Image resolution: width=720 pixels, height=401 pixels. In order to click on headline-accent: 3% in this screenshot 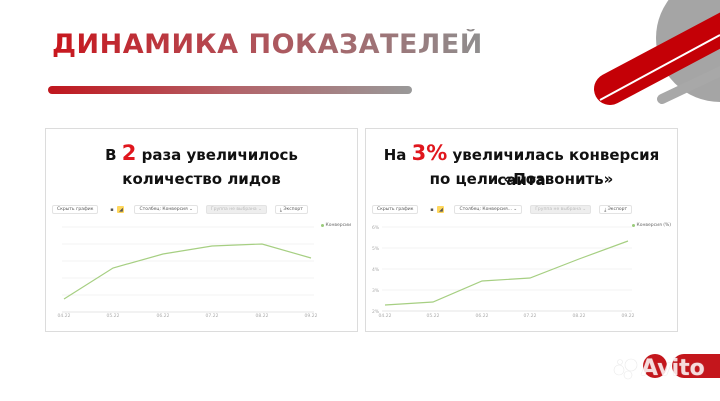, I will do `click(429, 153)`.